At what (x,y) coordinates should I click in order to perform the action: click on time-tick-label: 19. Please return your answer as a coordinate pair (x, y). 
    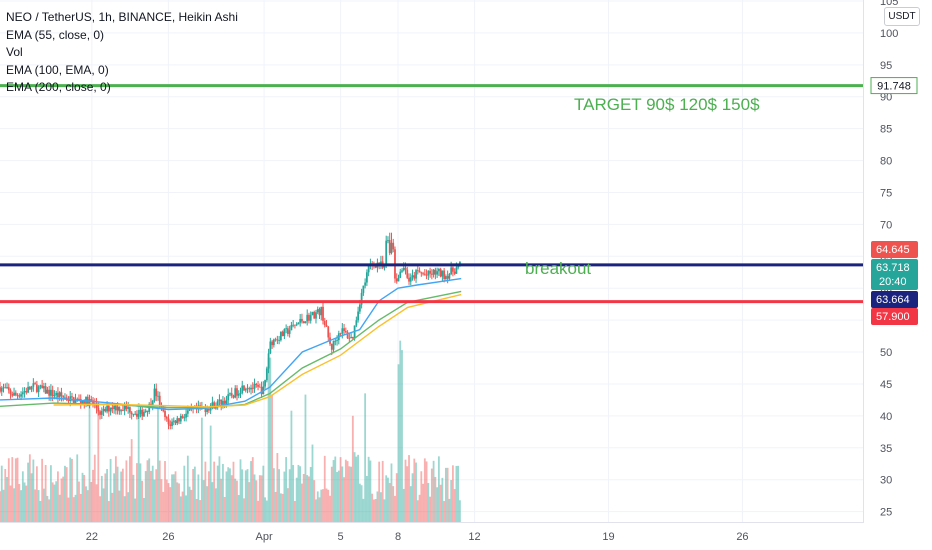
    Looking at the image, I should click on (608, 537).